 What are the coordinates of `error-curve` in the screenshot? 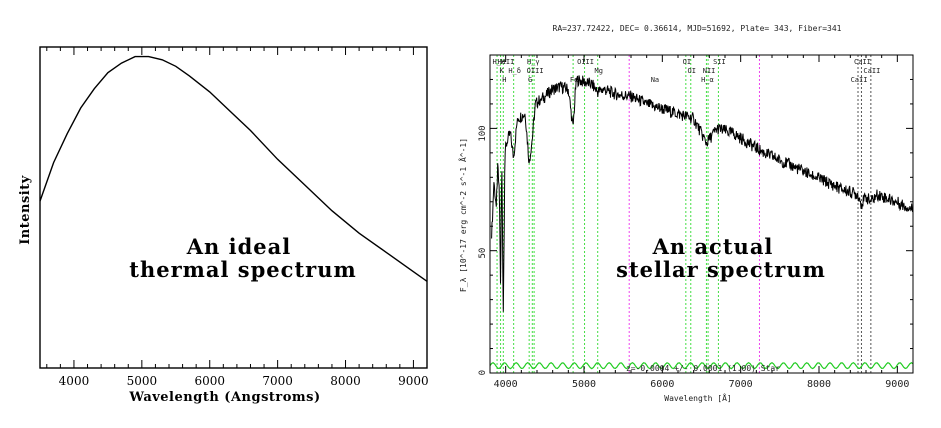 It's located at (701, 365).